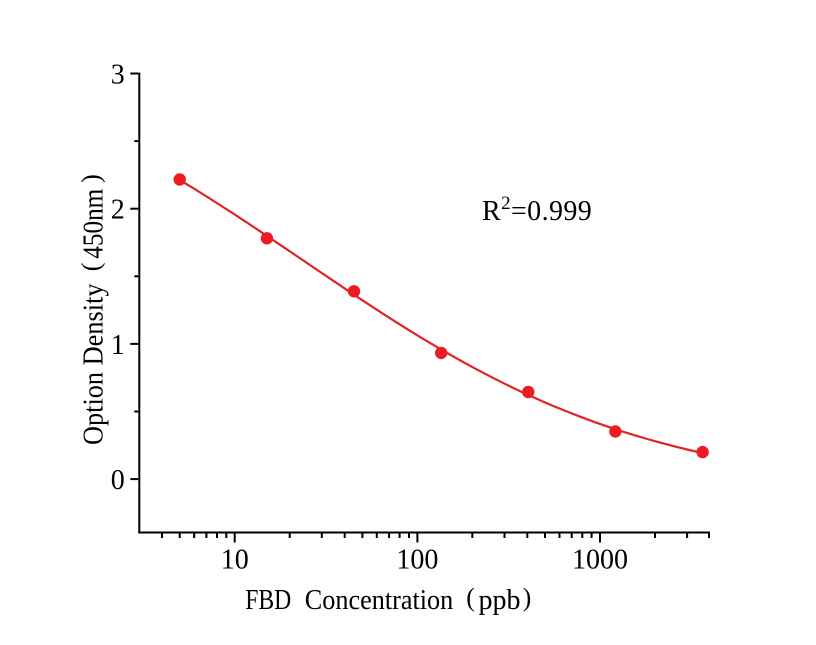  What do you see at coordinates (379, 599) in the screenshot?
I see `svg-text: Concentration` at bounding box center [379, 599].